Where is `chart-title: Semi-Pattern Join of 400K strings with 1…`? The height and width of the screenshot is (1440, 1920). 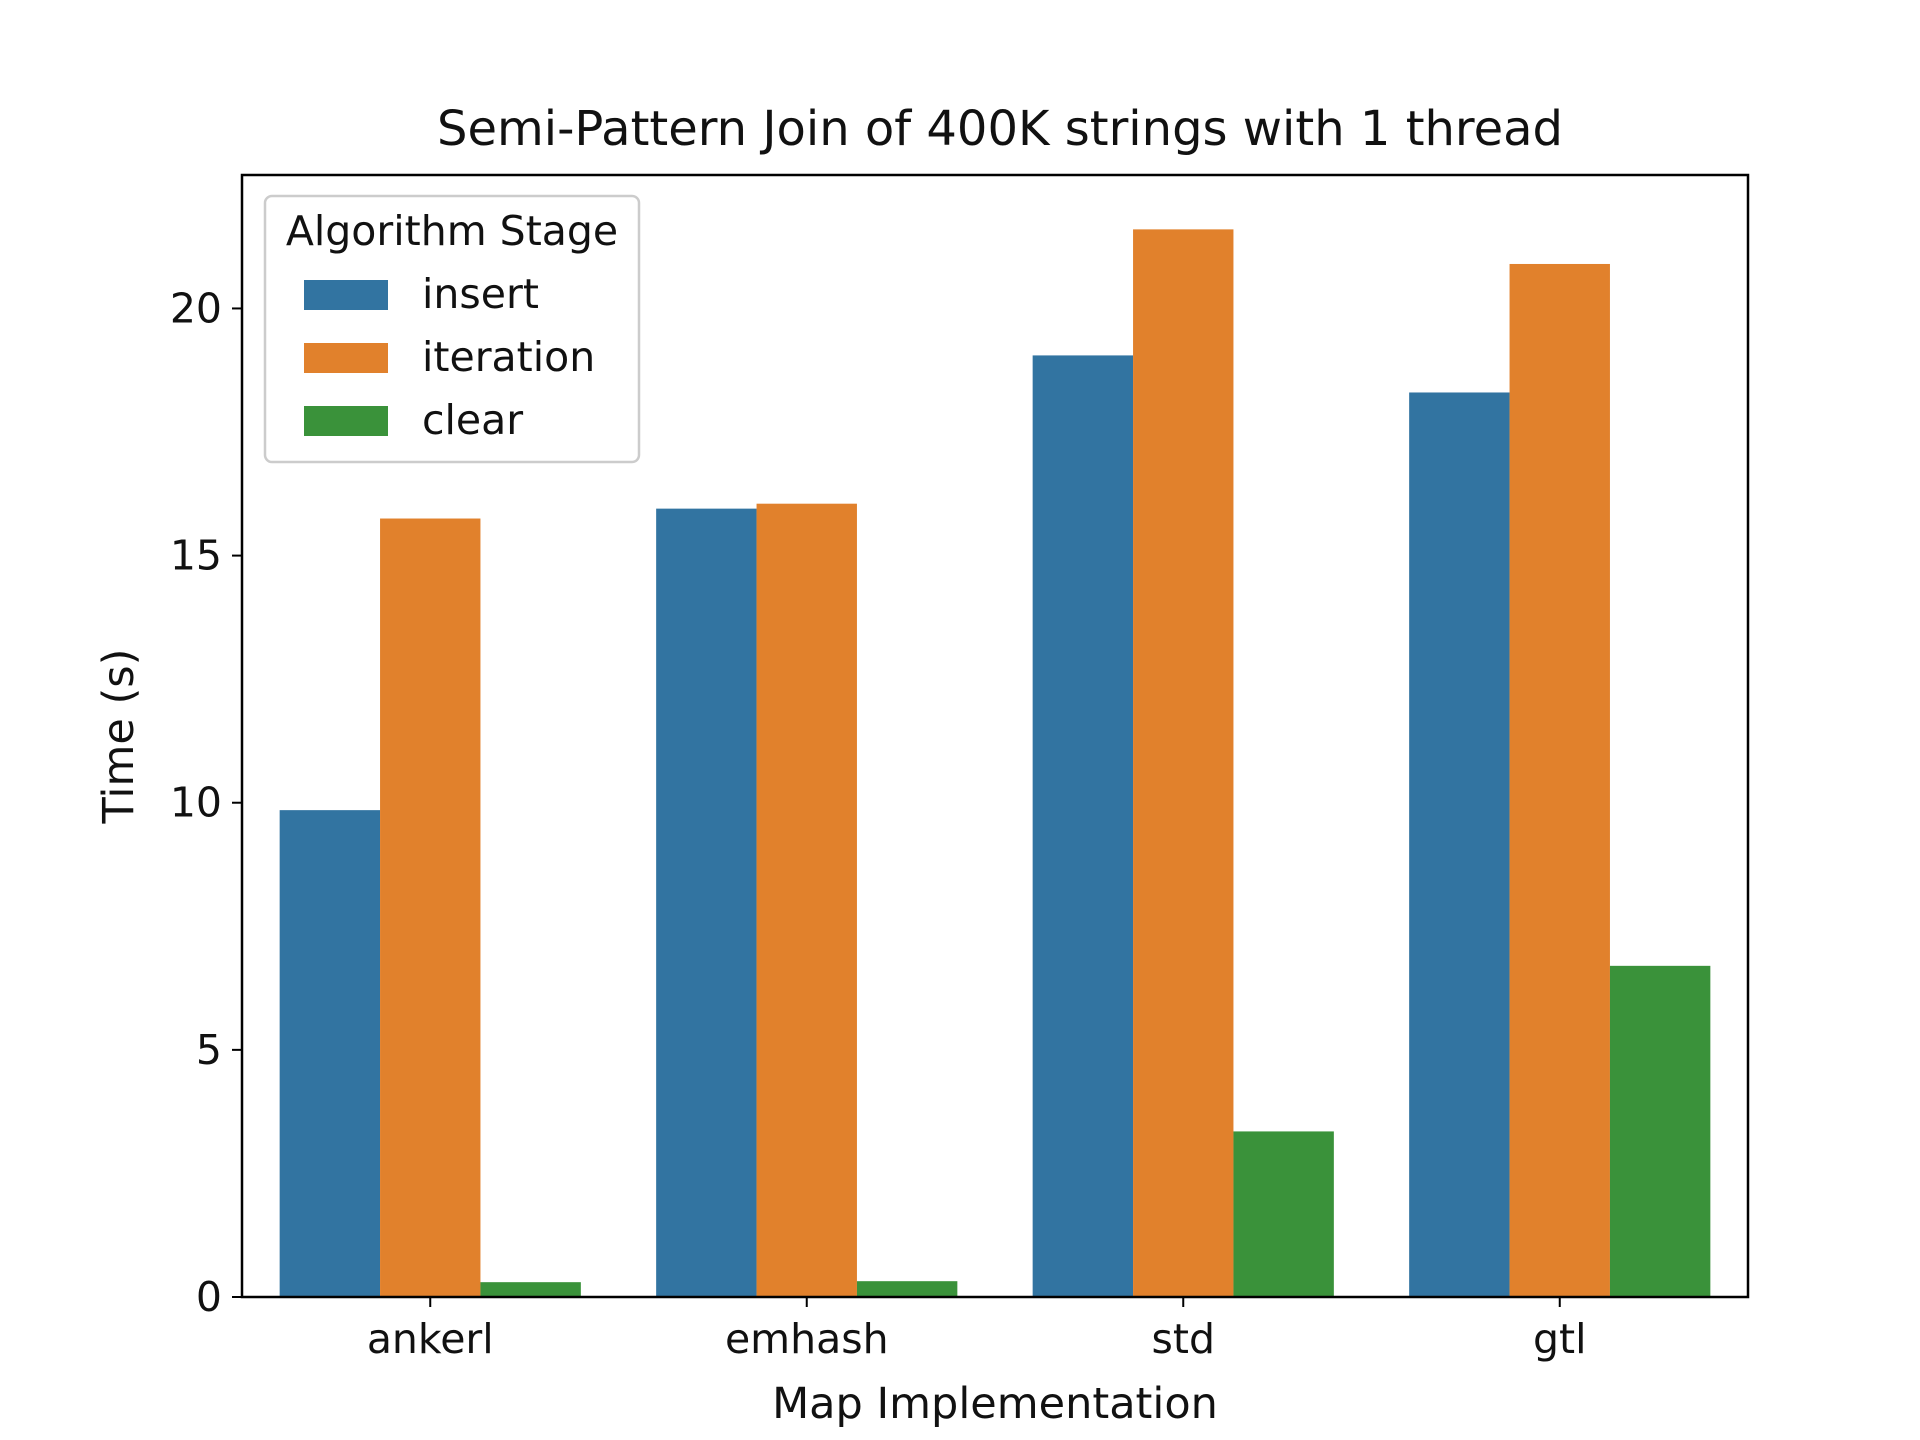 chart-title: Semi-Pattern Join of 400K strings with 1… is located at coordinates (1000, 129).